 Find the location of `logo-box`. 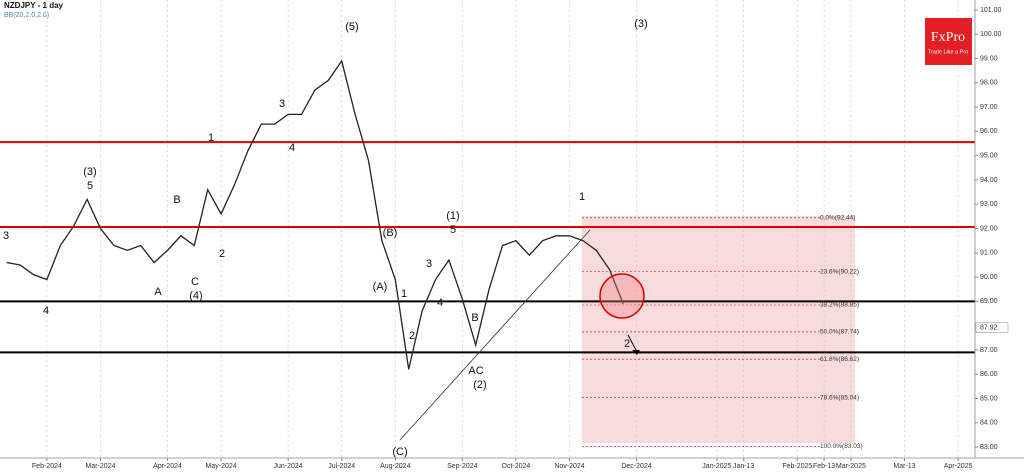

logo-box is located at coordinates (948, 41).